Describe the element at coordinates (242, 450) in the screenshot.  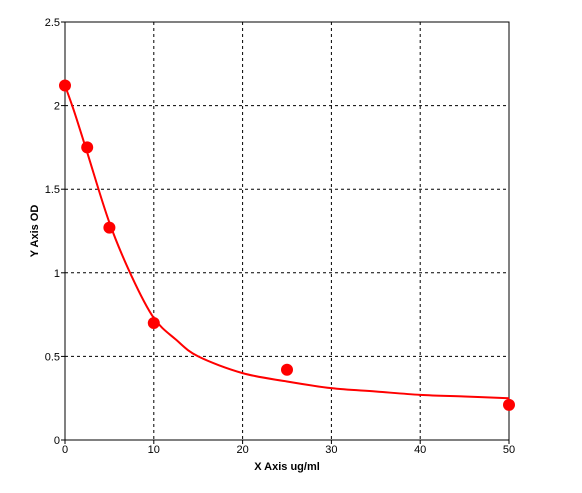
I see `x-tick-label: 20` at that location.